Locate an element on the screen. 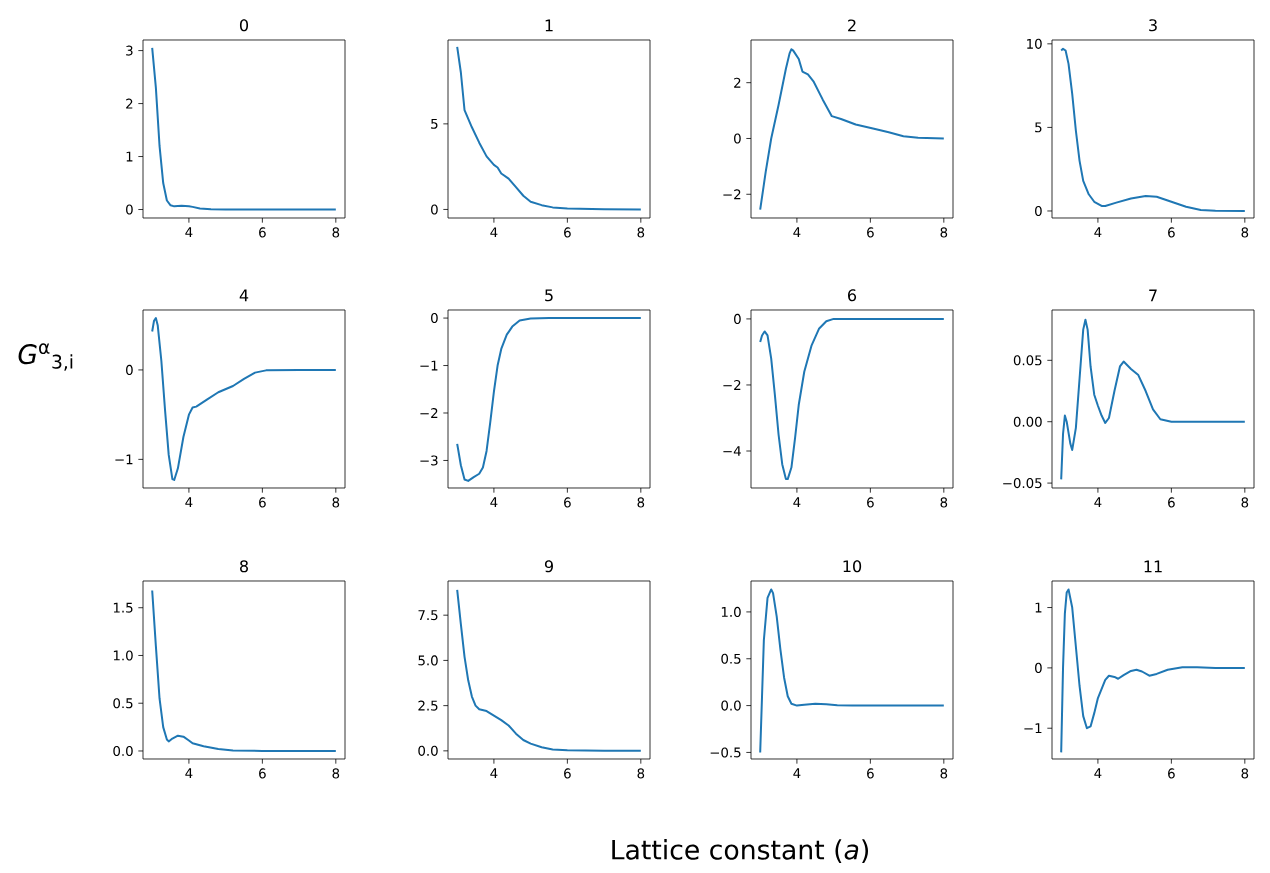 The image size is (1270, 873). y-tick-label: 7.5 is located at coordinates (428, 615).